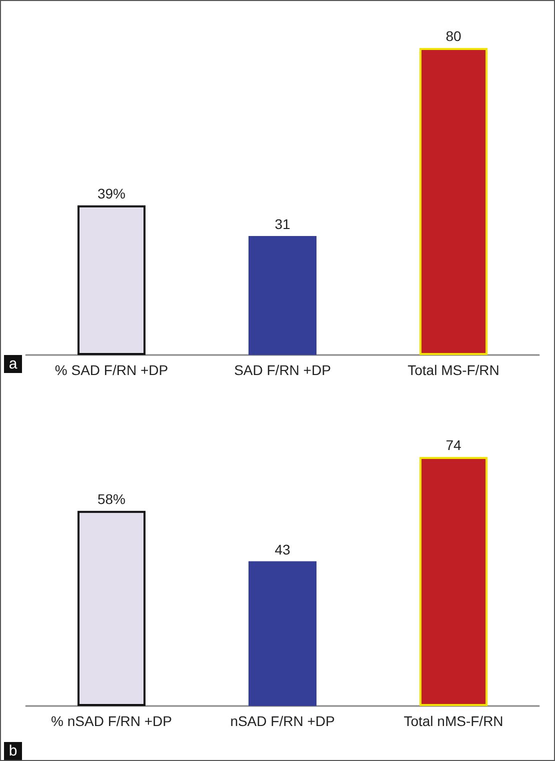  I want to click on data-label: 58%, so click(111, 498).